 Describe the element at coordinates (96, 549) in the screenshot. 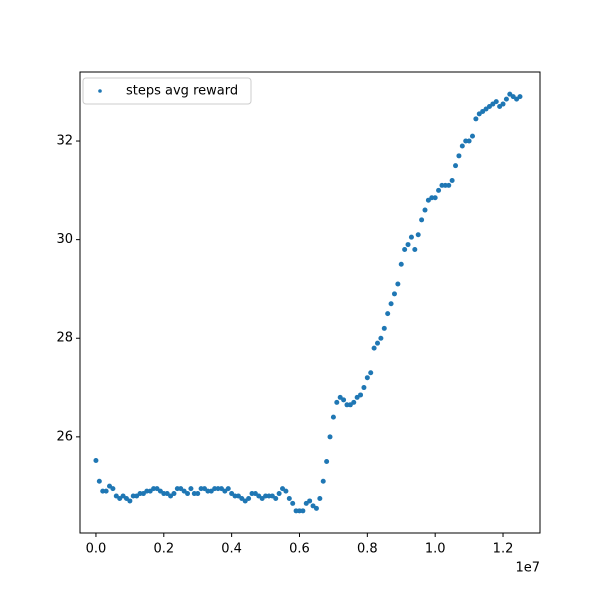

I see `x-tick-label: 0.0` at that location.